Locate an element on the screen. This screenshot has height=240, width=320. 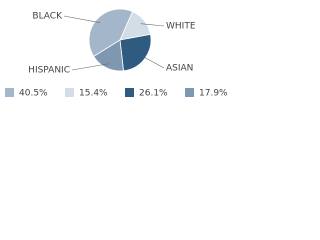
slice-label: BLACK is located at coordinates (47, 17).